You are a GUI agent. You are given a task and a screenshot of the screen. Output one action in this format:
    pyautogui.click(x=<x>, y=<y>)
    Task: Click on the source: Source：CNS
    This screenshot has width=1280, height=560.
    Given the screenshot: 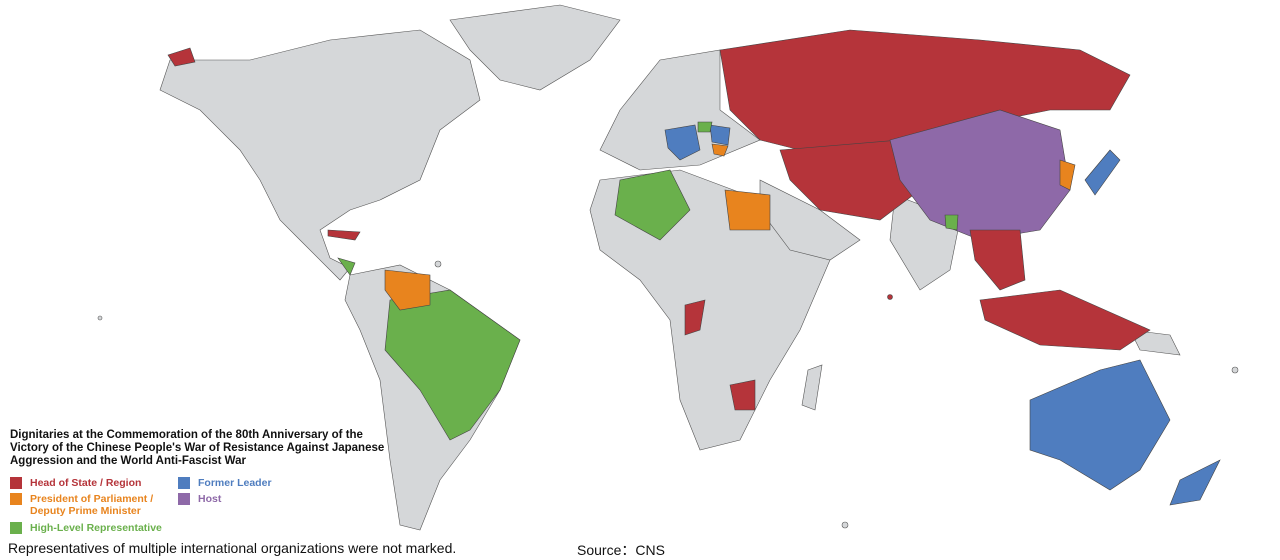 What is the action you would take?
    pyautogui.click(x=621, y=550)
    